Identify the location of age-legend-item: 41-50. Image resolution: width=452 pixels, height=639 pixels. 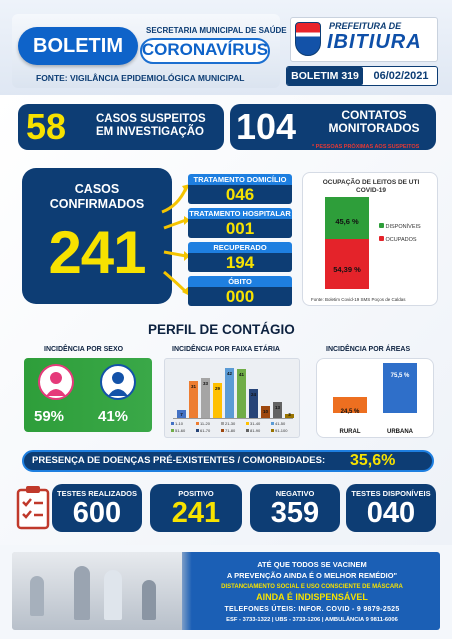
(278, 423).